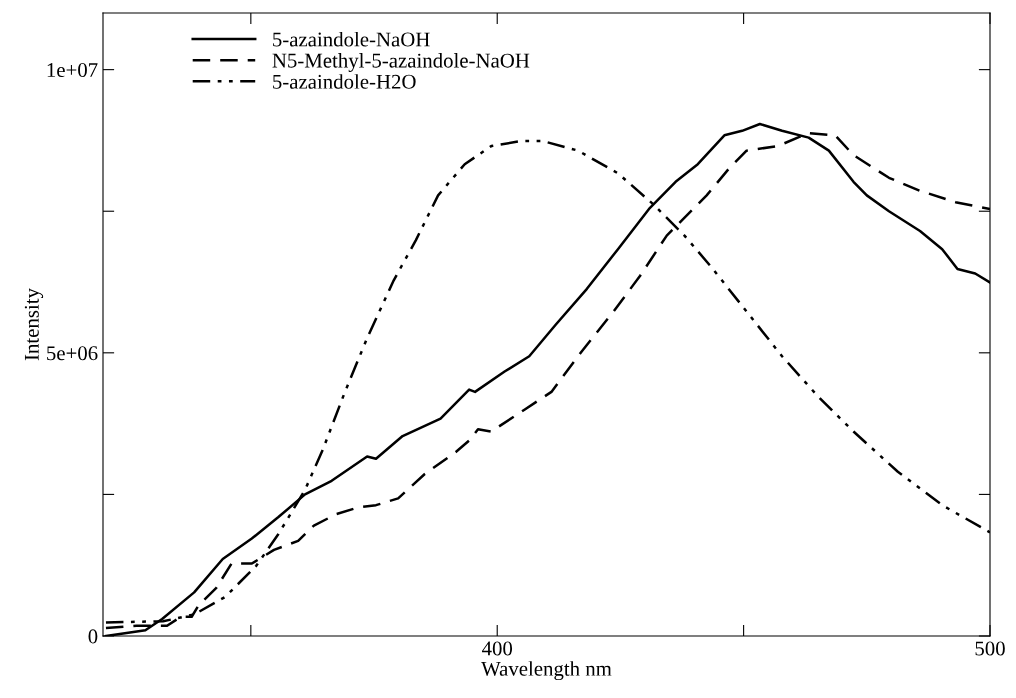  I want to click on legend-label: N5-Methyl-5-azaindole-NaOH, so click(401, 62).